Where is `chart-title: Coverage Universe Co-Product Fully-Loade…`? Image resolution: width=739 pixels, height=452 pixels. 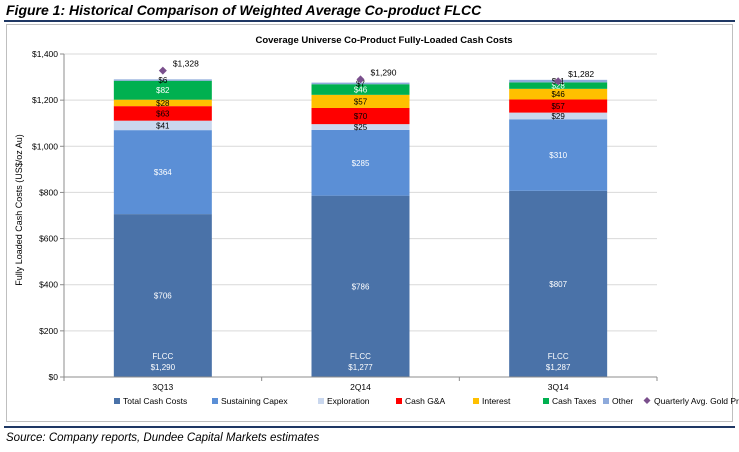 chart-title: Coverage Universe Co-Product Fully-Loade… is located at coordinates (383, 40).